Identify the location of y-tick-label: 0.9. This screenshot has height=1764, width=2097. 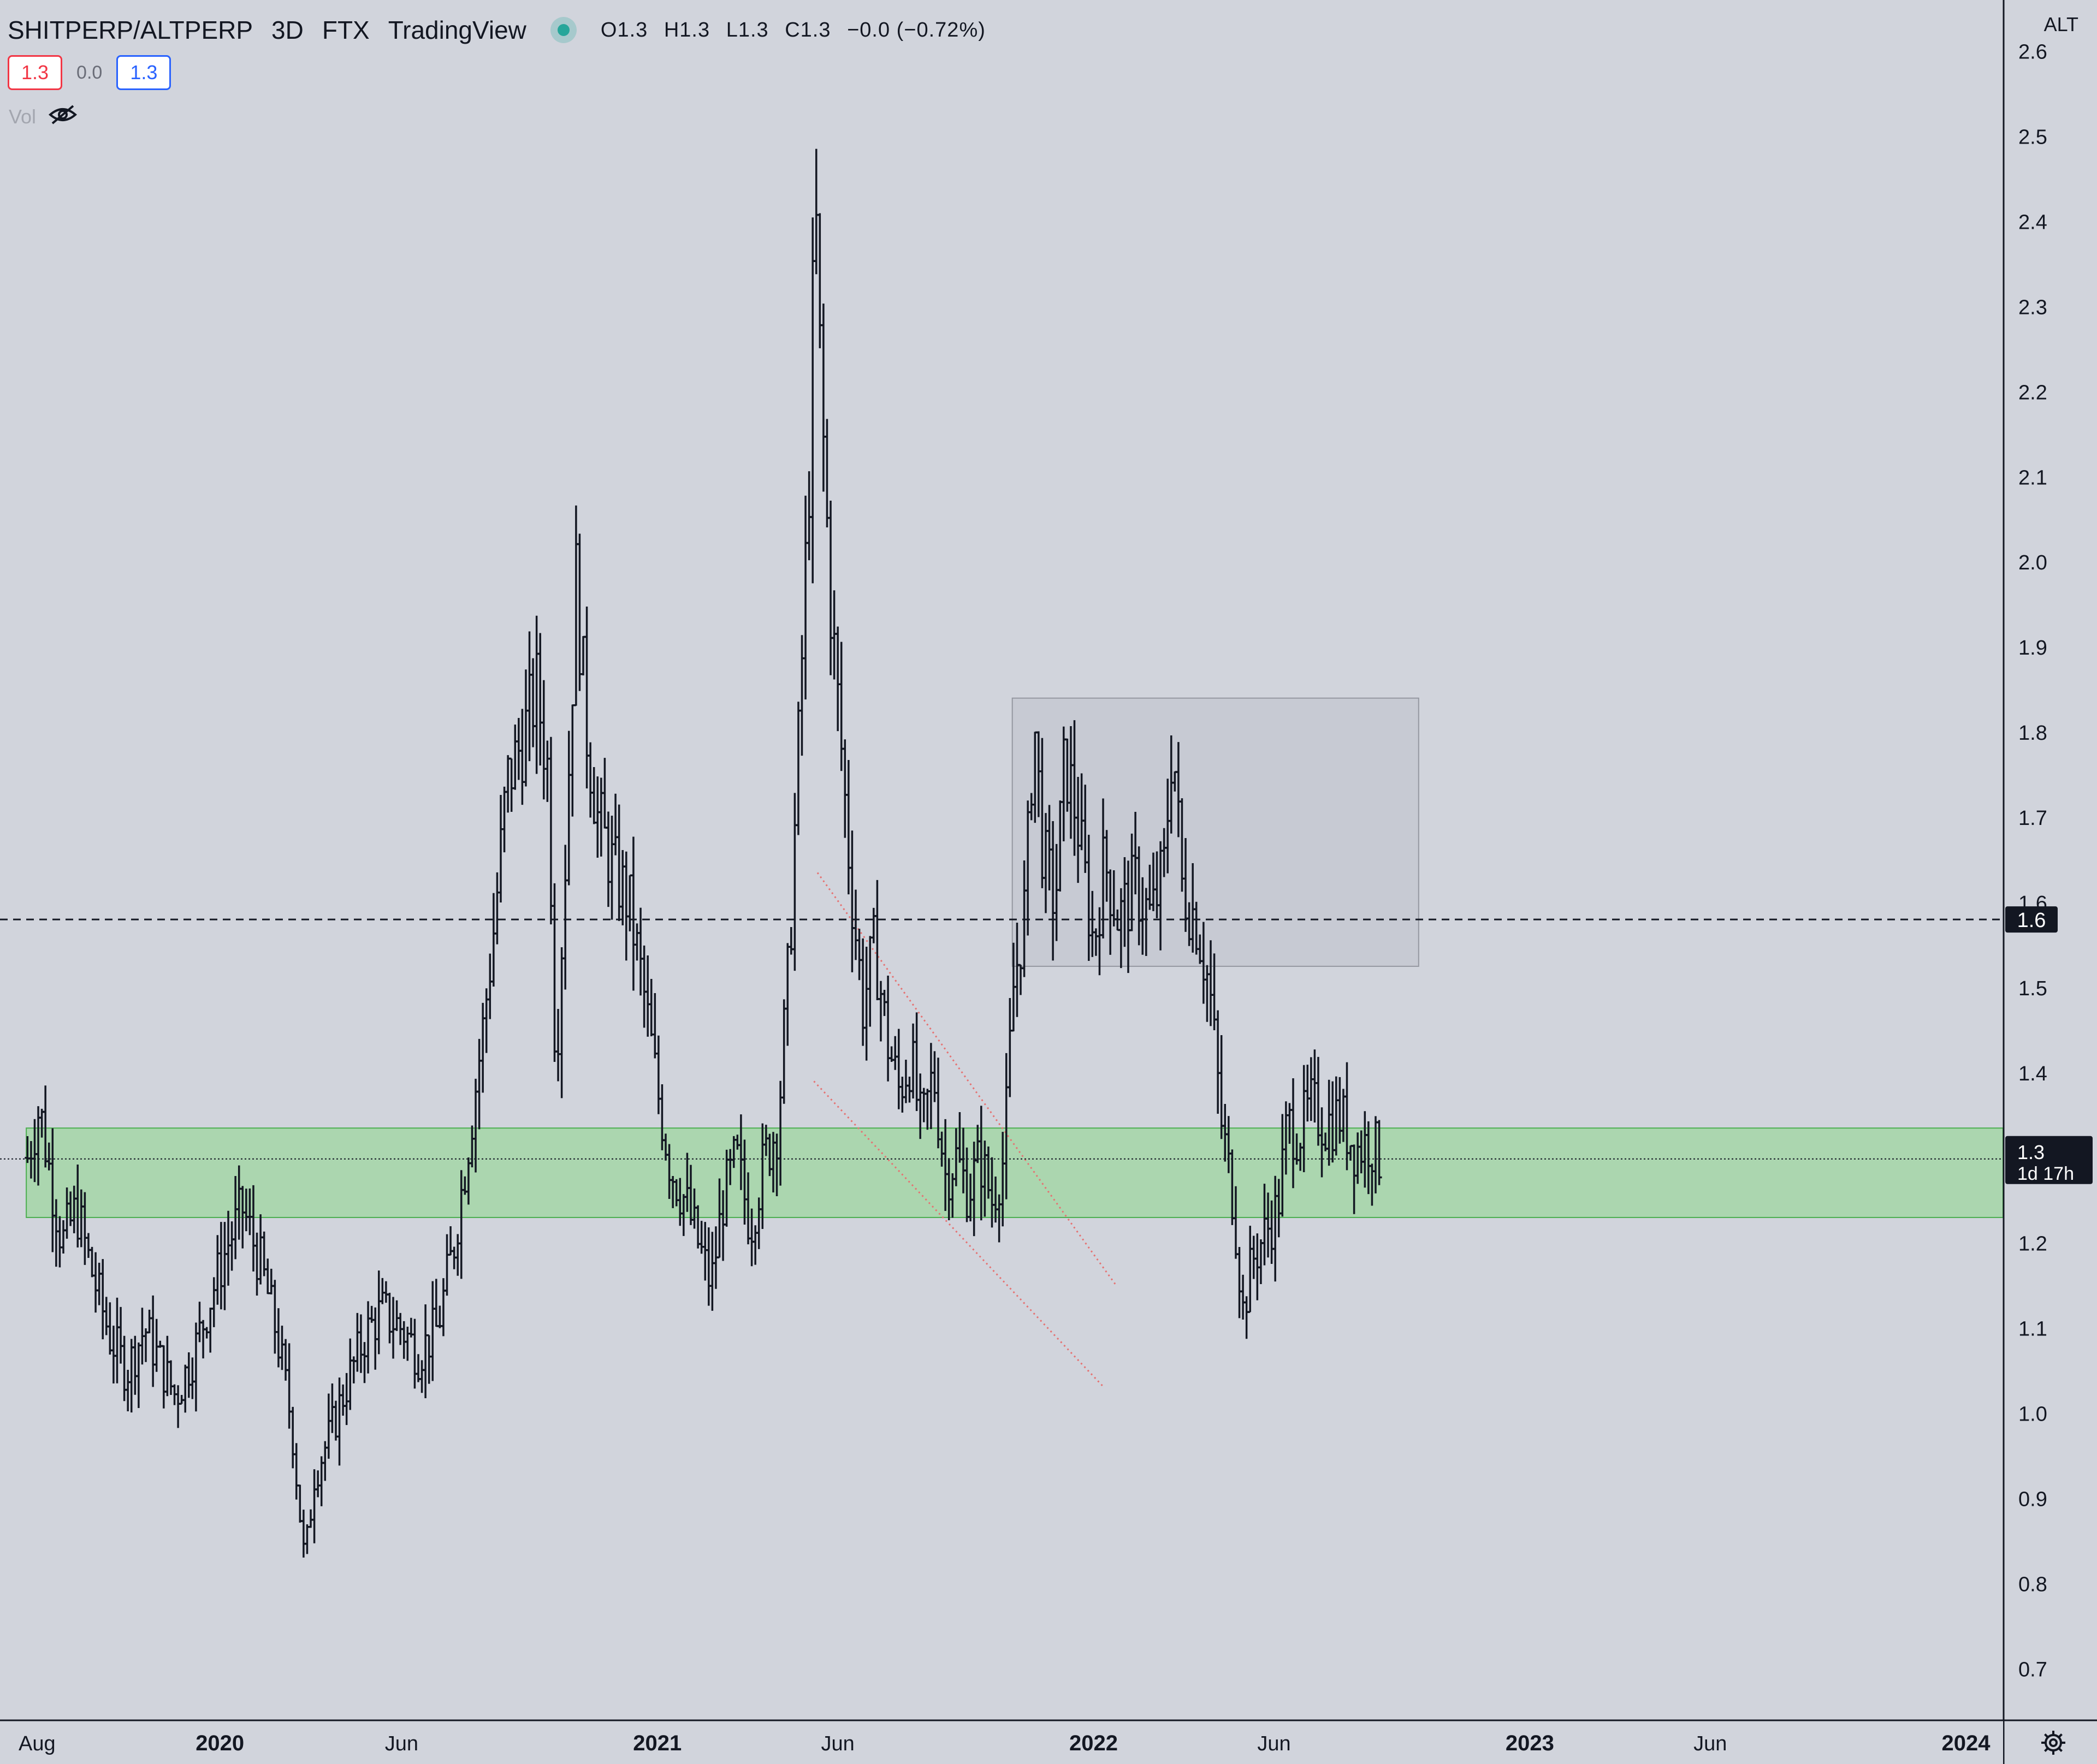
(2033, 1500).